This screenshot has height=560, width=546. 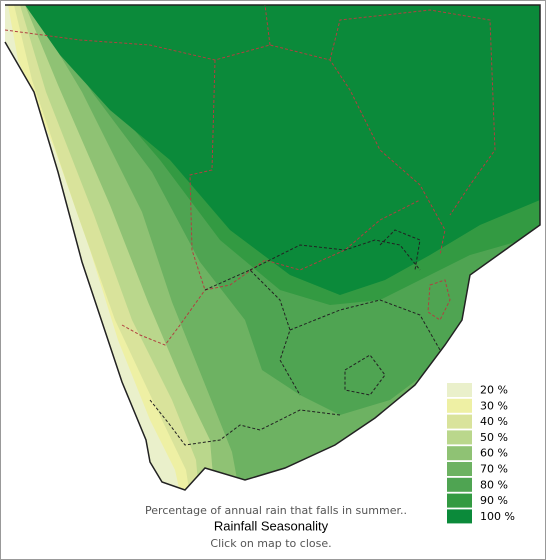 What do you see at coordinates (494, 500) in the screenshot?
I see `legend-label: 90 %` at bounding box center [494, 500].